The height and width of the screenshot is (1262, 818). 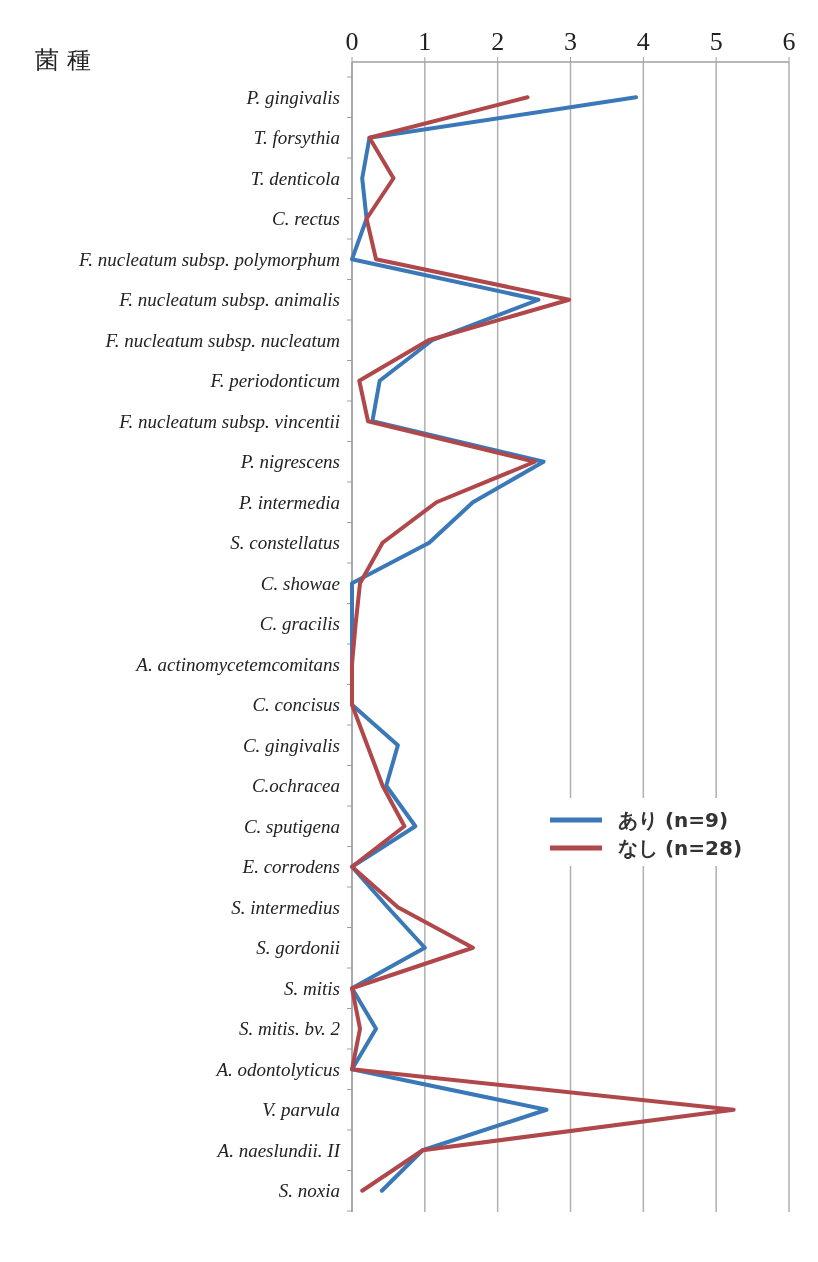 I want to click on y-tick-label: S. gordonii, so click(x=298, y=948).